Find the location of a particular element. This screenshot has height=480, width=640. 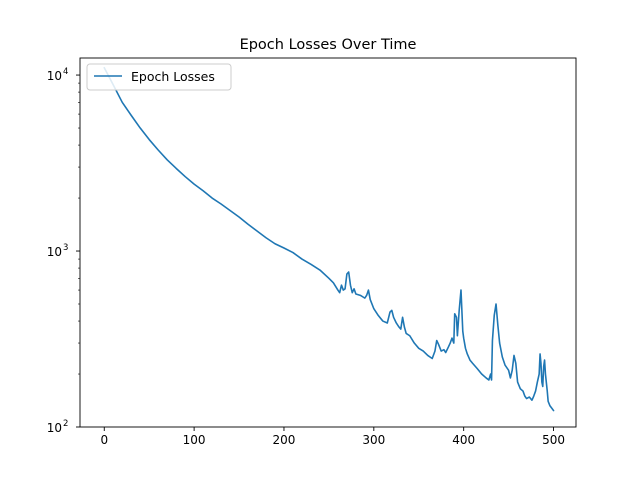

x-tick-label: 400 is located at coordinates (463, 440).